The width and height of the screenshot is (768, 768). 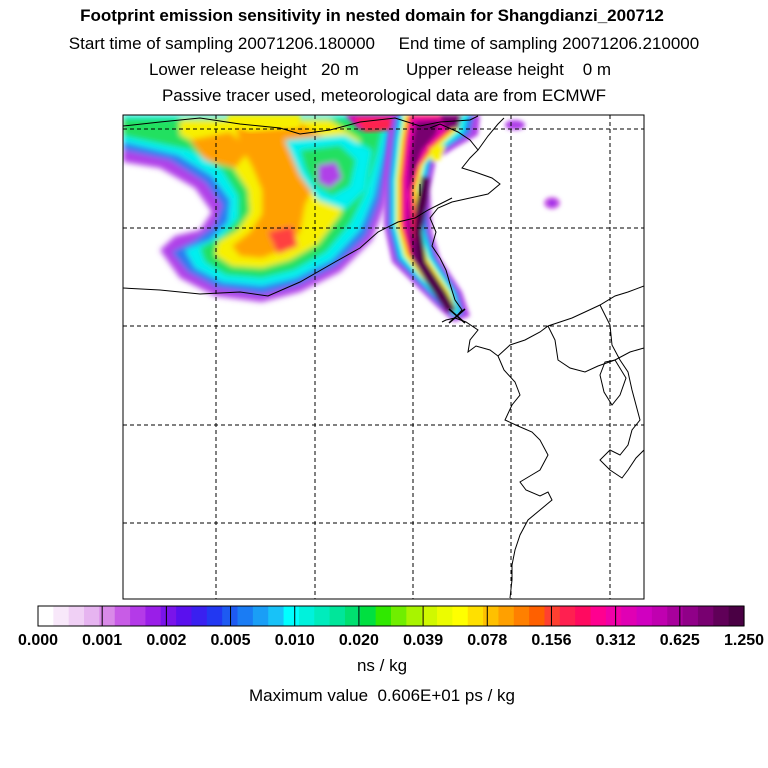 I want to click on colorbar-dividers, so click(x=391, y=616).